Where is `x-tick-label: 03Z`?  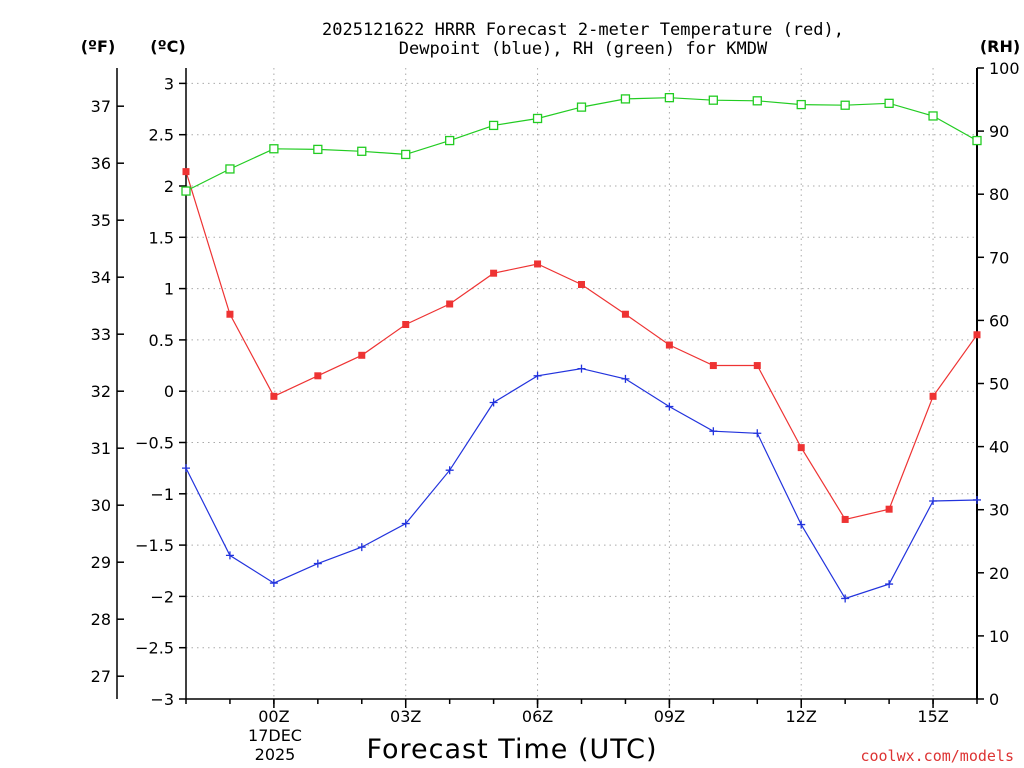 x-tick-label: 03Z is located at coordinates (405, 716).